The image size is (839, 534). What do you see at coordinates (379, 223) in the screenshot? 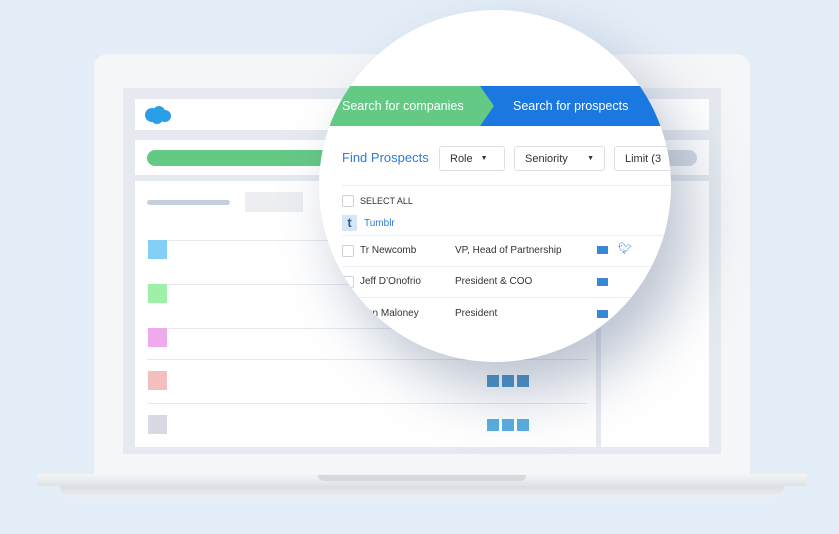
I see `company-name: Tumblr` at bounding box center [379, 223].